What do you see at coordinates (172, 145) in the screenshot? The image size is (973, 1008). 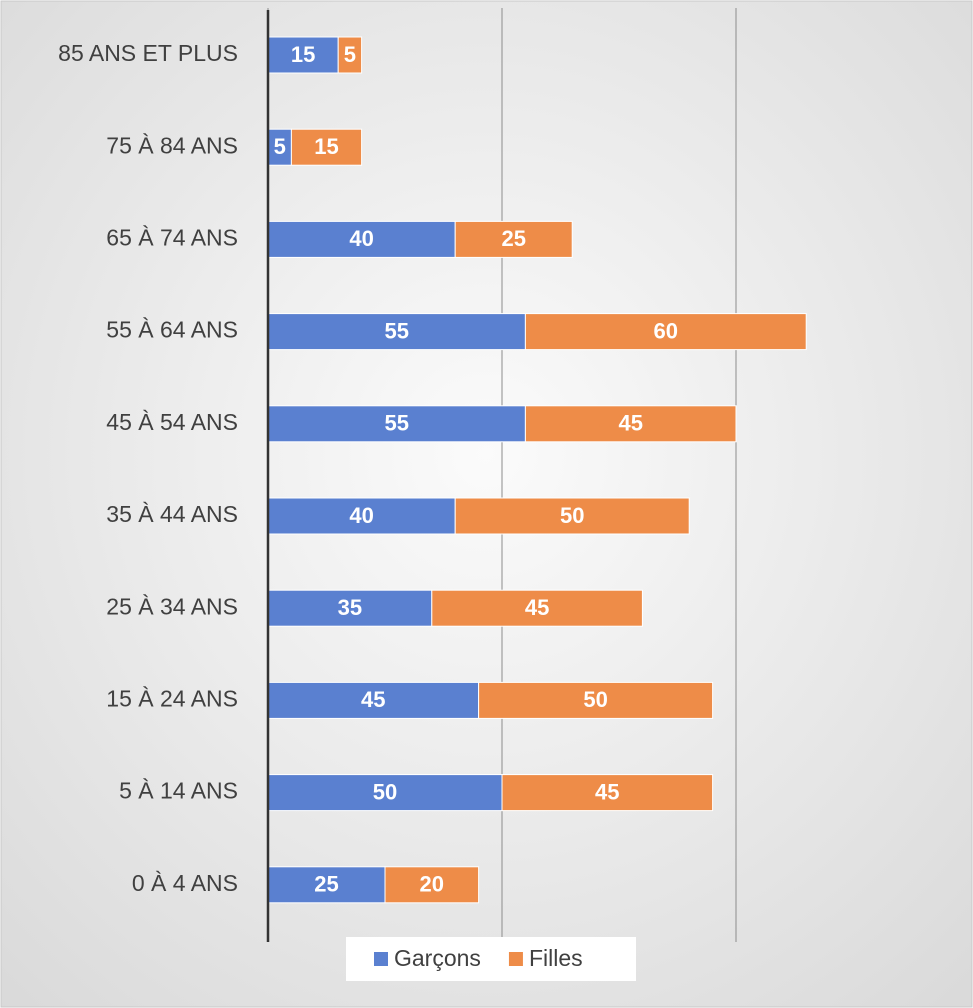 I see `y-tick-label: 75 À 84 ANS` at bounding box center [172, 145].